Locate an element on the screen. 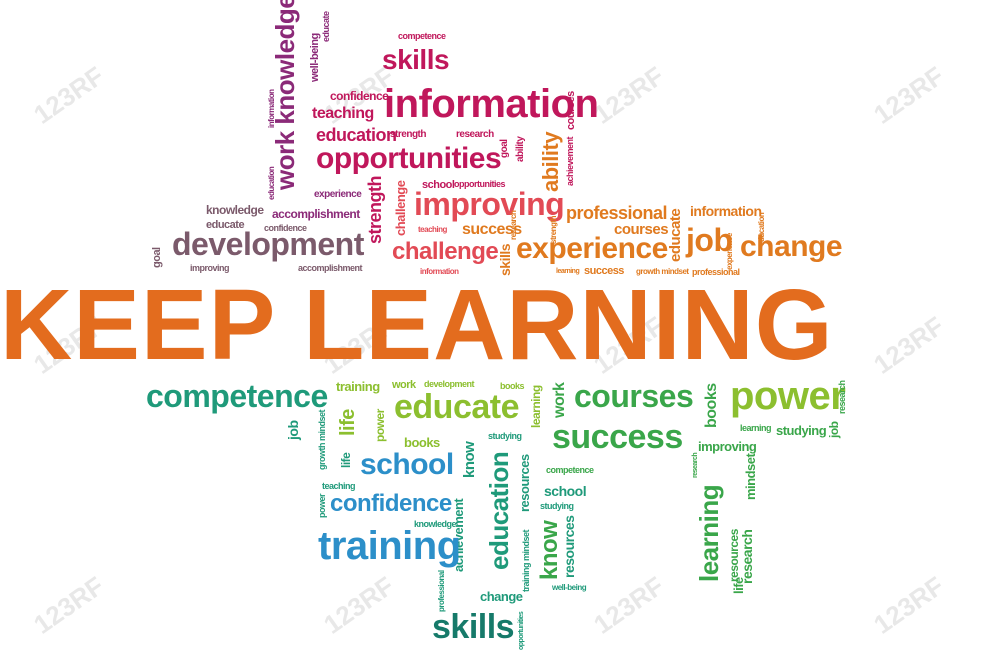  word-job-vertical-2: job is located at coordinates (834, 430).